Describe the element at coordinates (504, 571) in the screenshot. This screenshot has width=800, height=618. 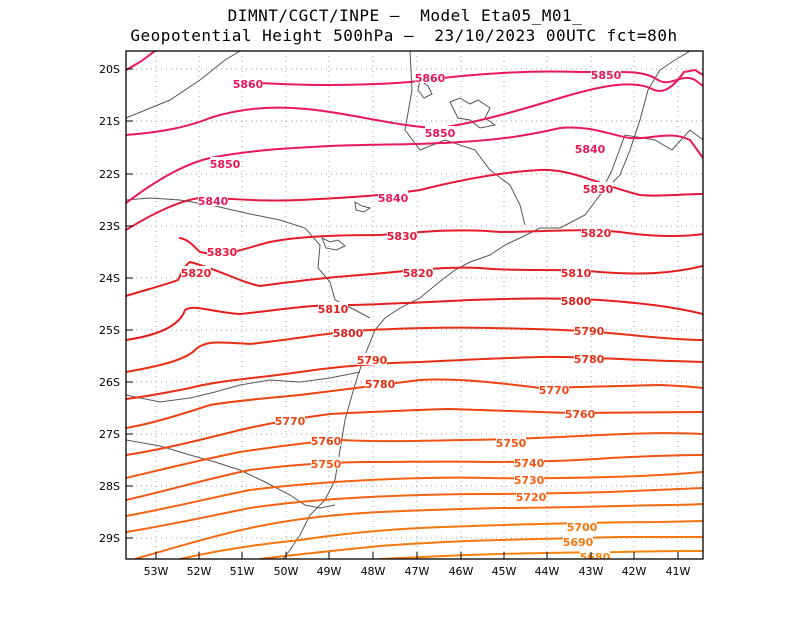
I see `lon-tick-label: 45W` at that location.